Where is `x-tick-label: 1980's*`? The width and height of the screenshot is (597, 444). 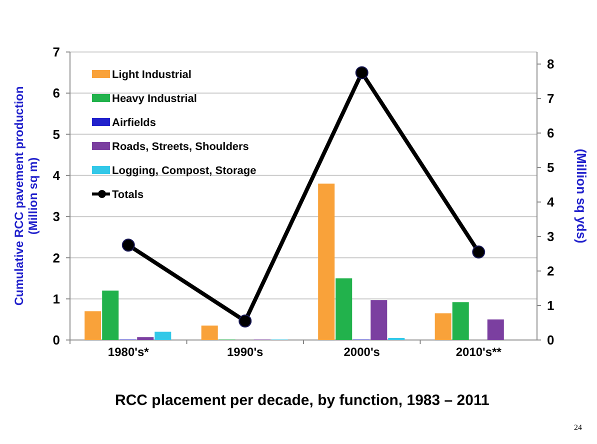
x-tick-label: 1980's* is located at coordinates (129, 352).